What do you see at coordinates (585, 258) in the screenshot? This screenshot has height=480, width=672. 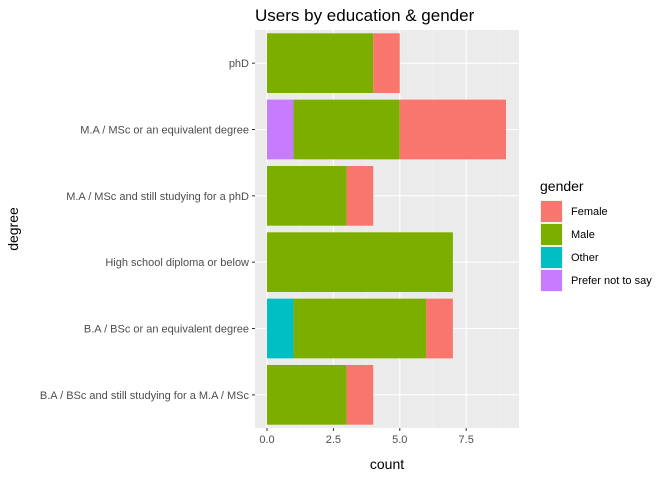 I see `legend-label-other: Other` at bounding box center [585, 258].